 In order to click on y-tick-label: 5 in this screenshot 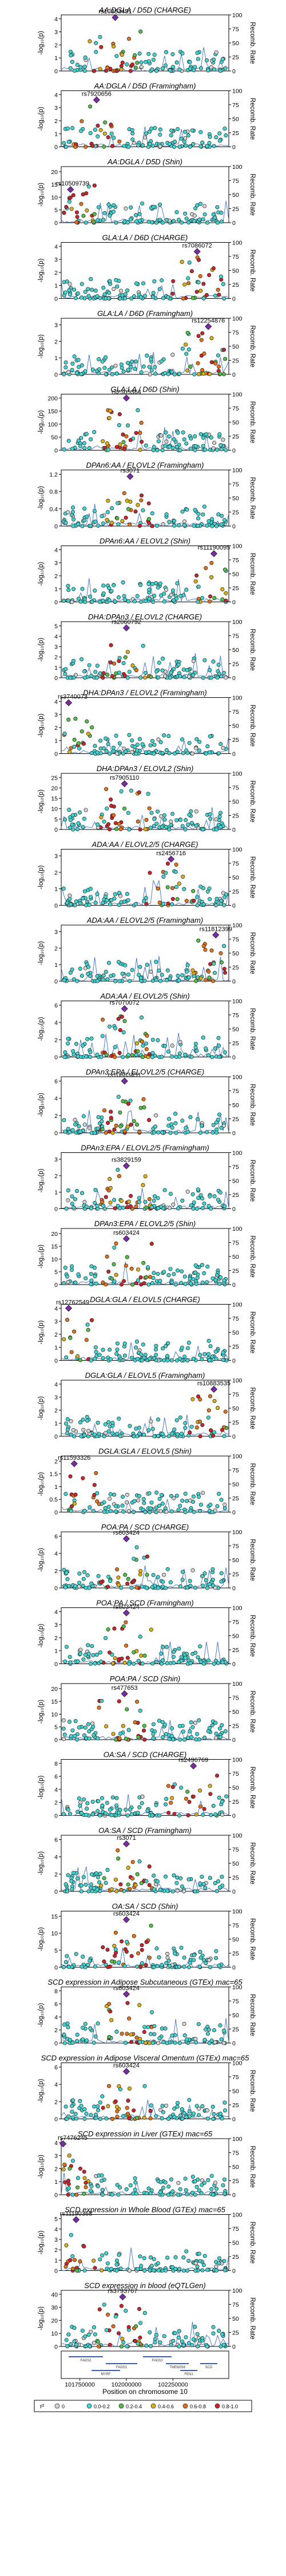, I will do `click(56, 819)`.